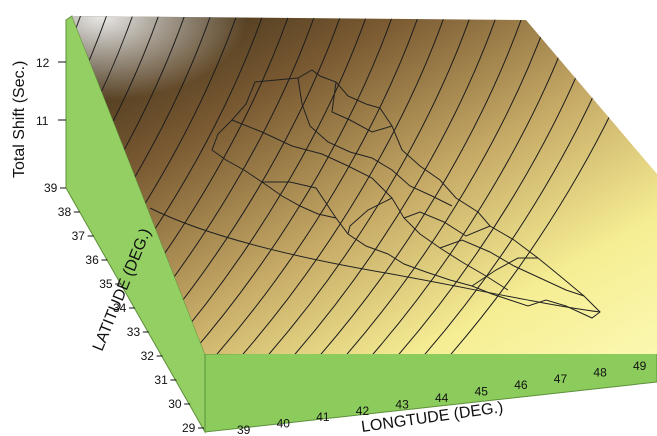 The height and width of the screenshot is (436, 657). Describe the element at coordinates (600, 372) in the screenshot. I see `x-tick-label: 48` at that location.